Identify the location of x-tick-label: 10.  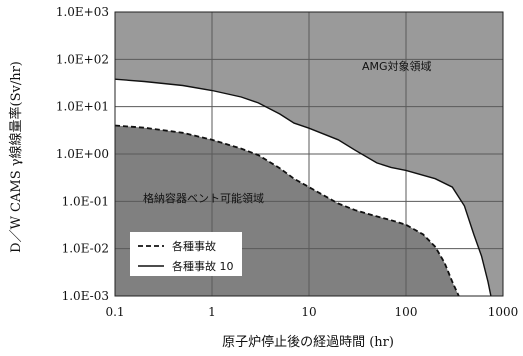
(308, 312).